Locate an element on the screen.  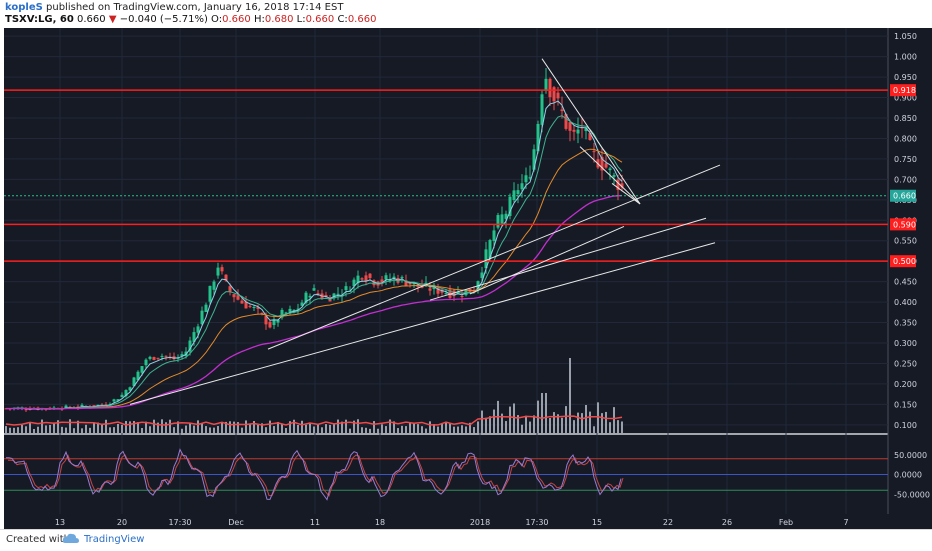
last-price: 0.660 is located at coordinates (91, 19).